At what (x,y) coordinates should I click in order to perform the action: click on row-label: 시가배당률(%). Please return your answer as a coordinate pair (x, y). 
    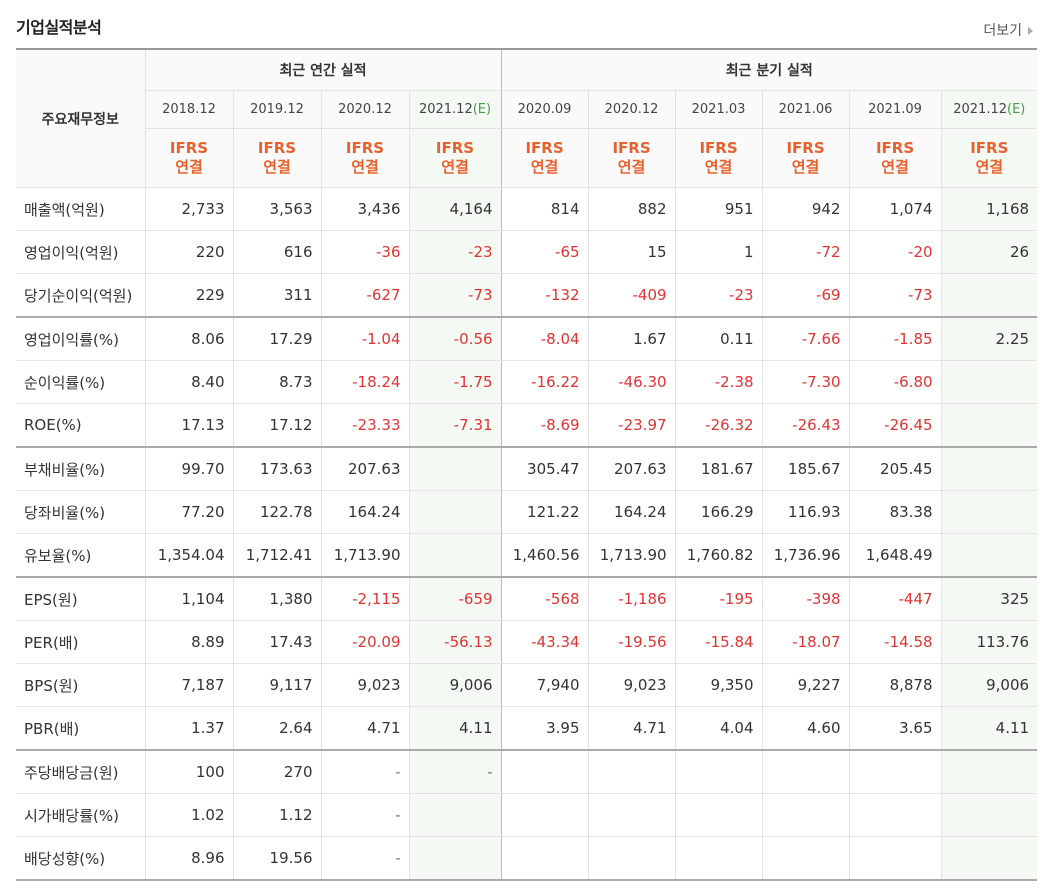
    Looking at the image, I should click on (80, 815).